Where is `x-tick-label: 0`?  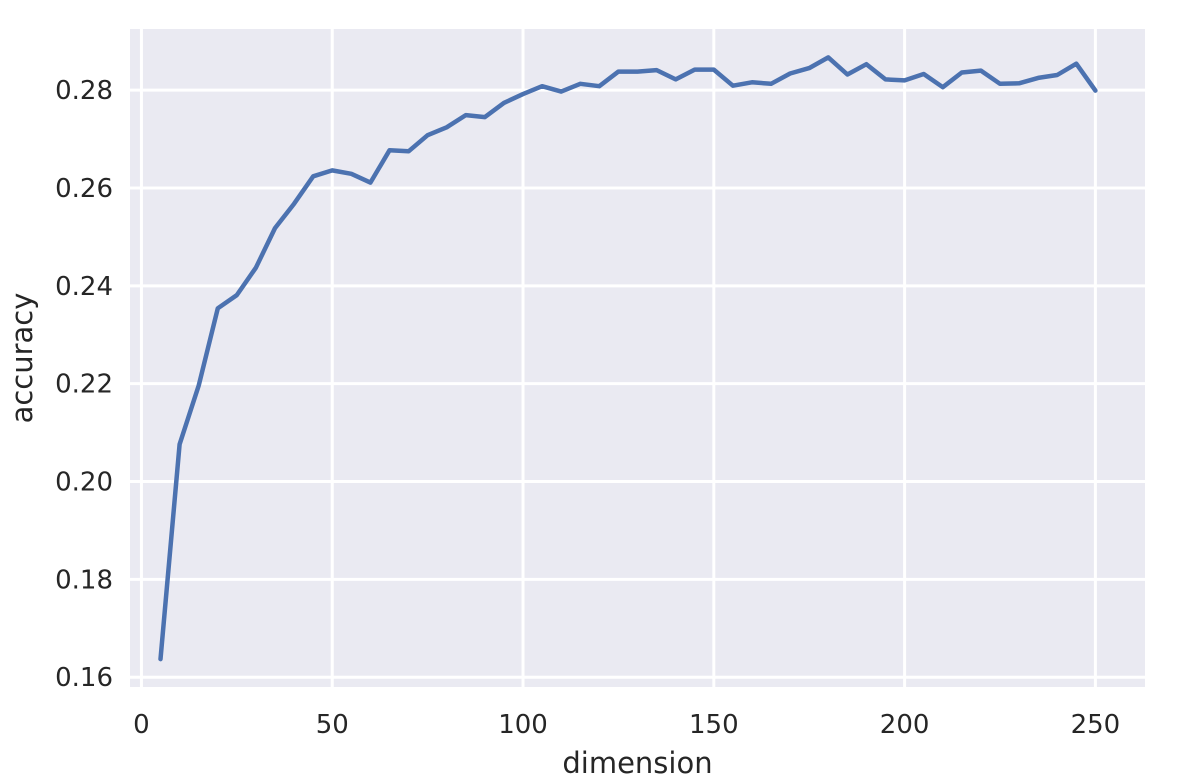
x-tick-label: 0 is located at coordinates (141, 725).